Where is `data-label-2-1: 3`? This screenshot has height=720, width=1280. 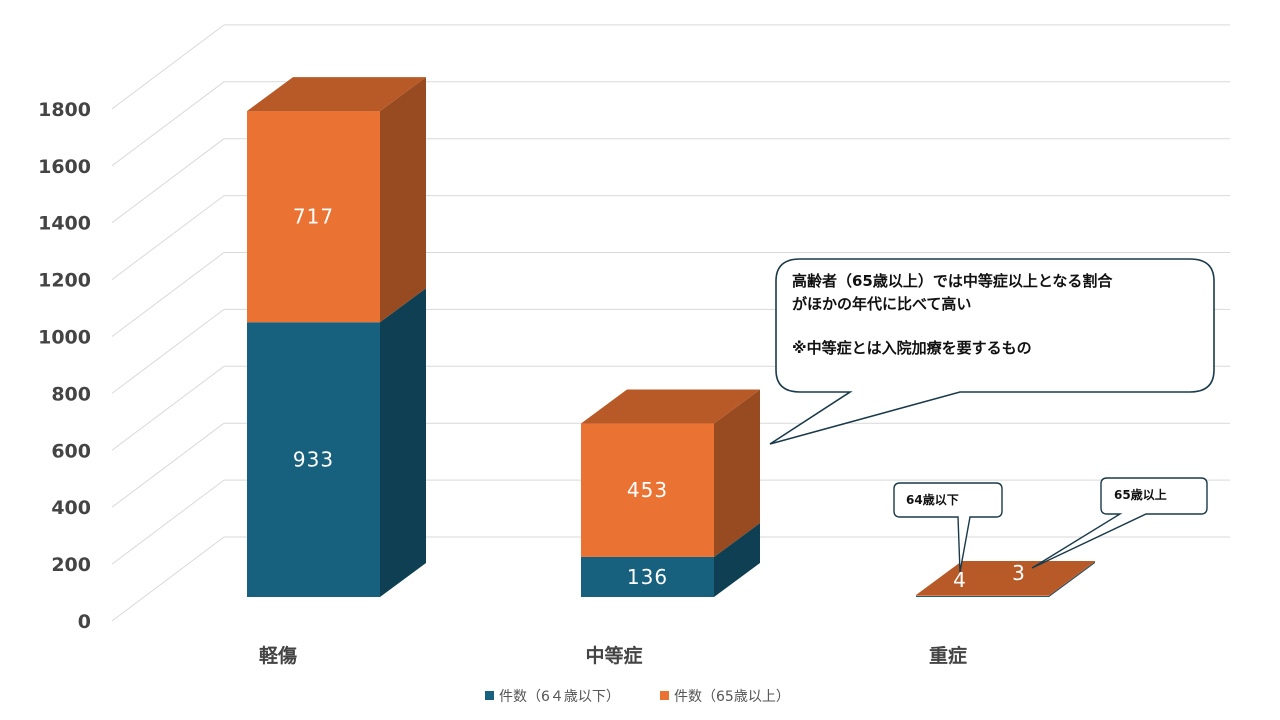 data-label-2-1: 3 is located at coordinates (1019, 573).